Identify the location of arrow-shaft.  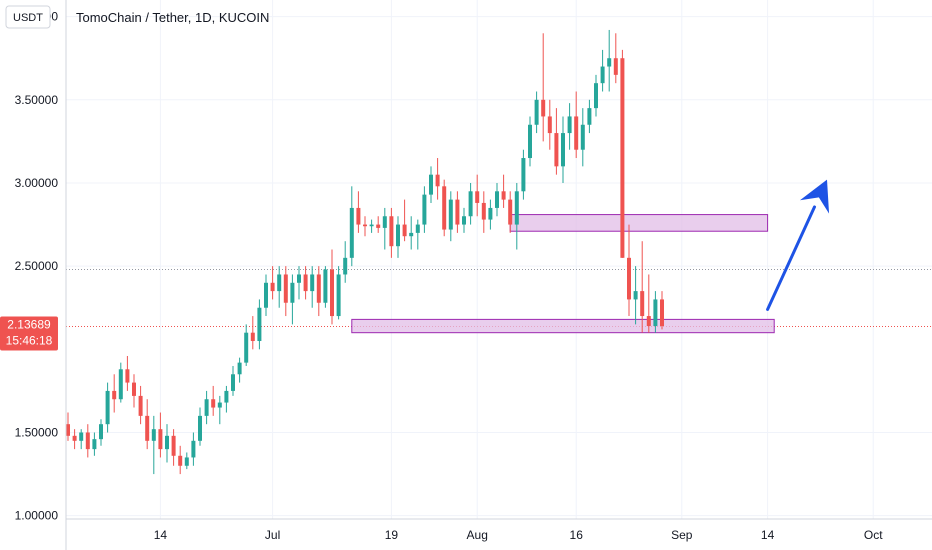
(791, 258).